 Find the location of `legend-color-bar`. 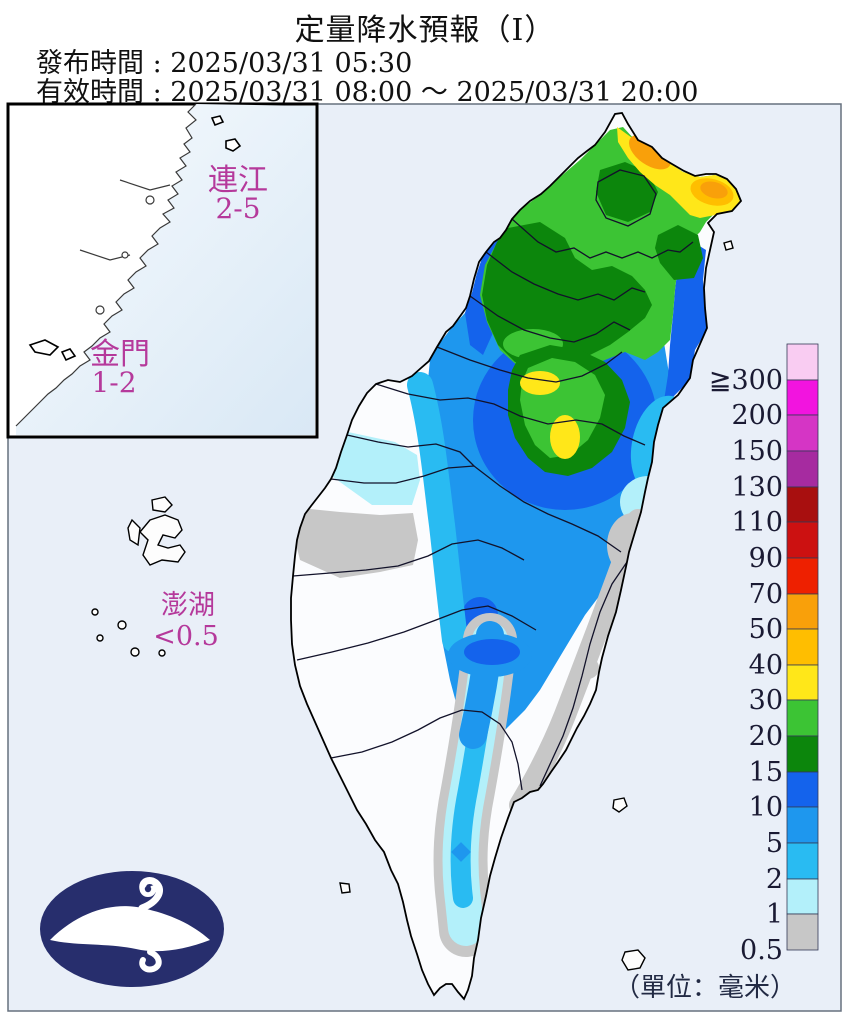

legend-color-bar is located at coordinates (802, 647).